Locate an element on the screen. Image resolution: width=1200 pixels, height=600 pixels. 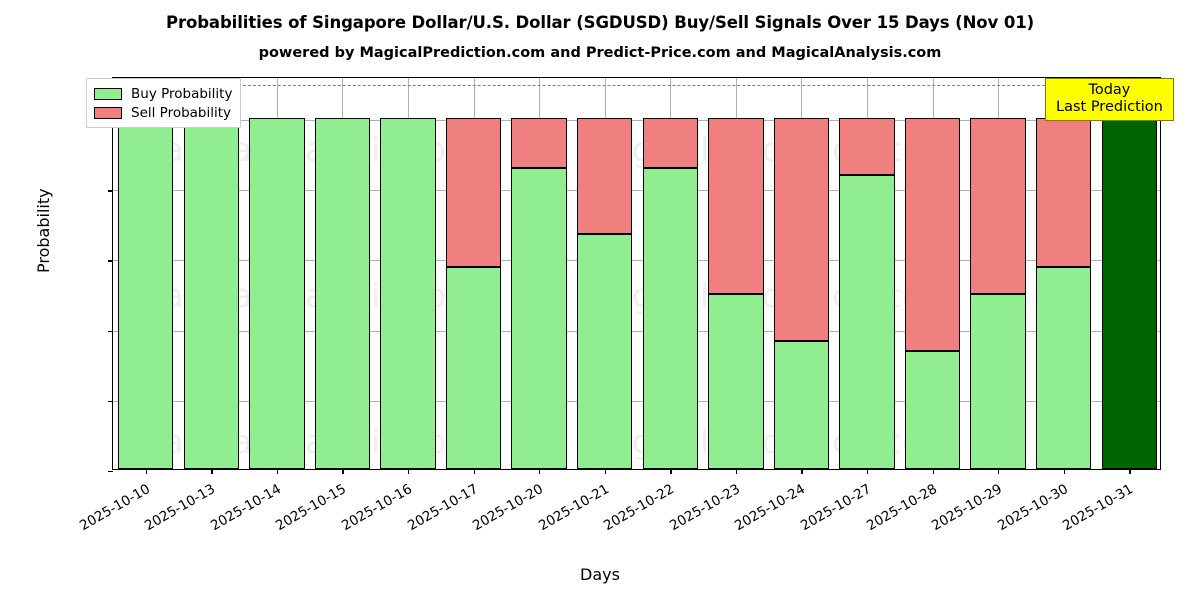
legend-item-buy: Buy Probability is located at coordinates (163, 93).